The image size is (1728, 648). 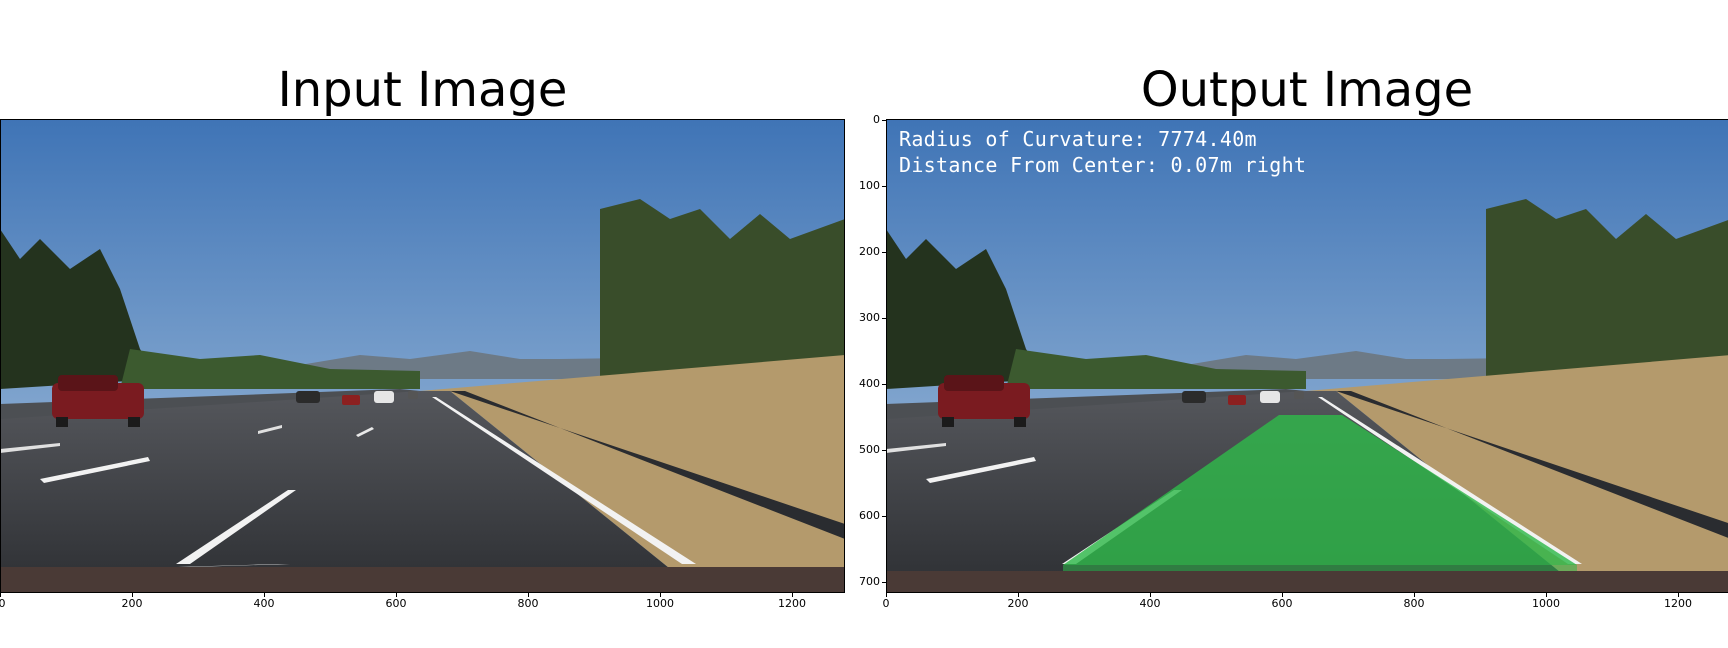 I want to click on input-image-title: Input Image, so click(x=422, y=90).